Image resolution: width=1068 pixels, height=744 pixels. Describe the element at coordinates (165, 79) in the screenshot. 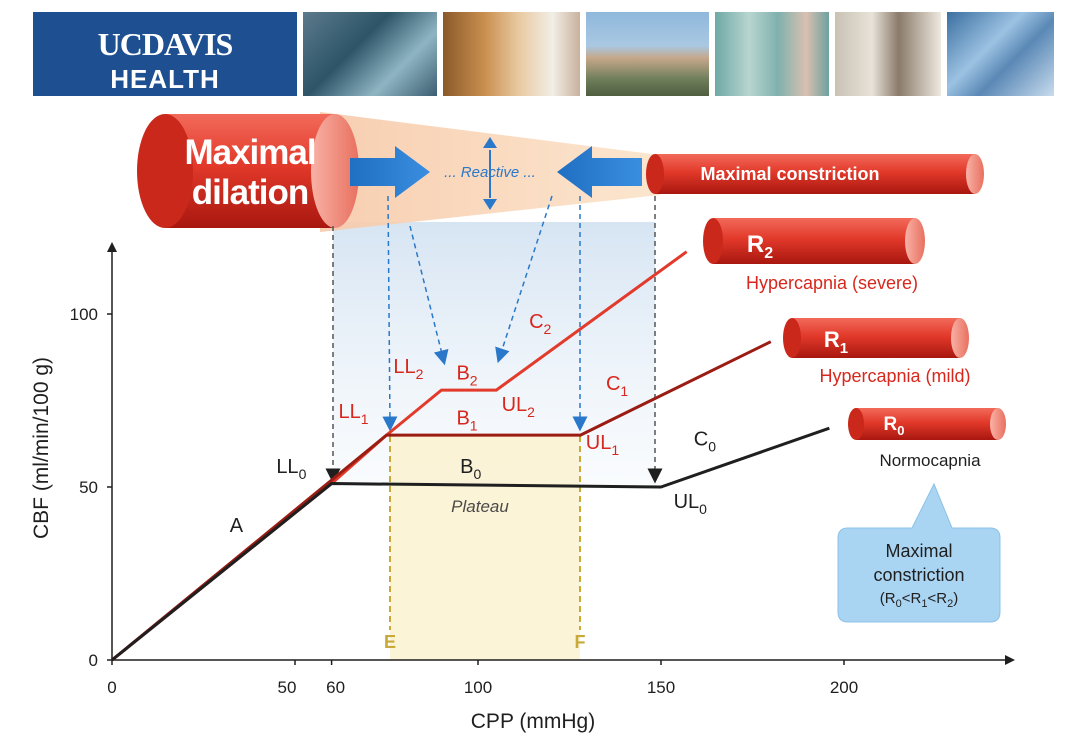

I see `logo-line2: HEALTH` at that location.